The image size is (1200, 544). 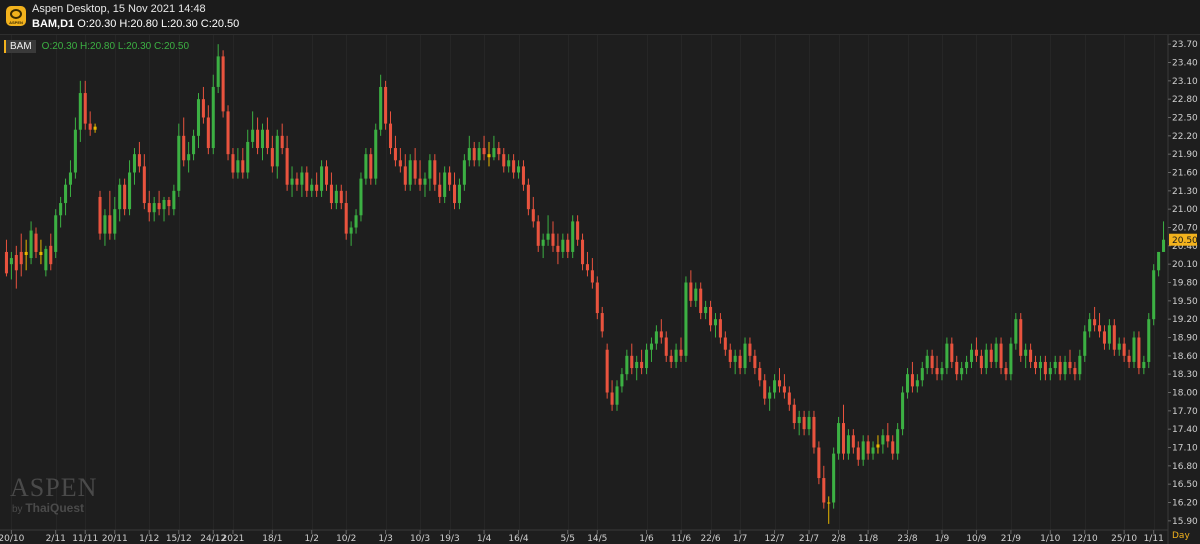 I want to click on time-tick-label: 12/7, so click(x=774, y=539).